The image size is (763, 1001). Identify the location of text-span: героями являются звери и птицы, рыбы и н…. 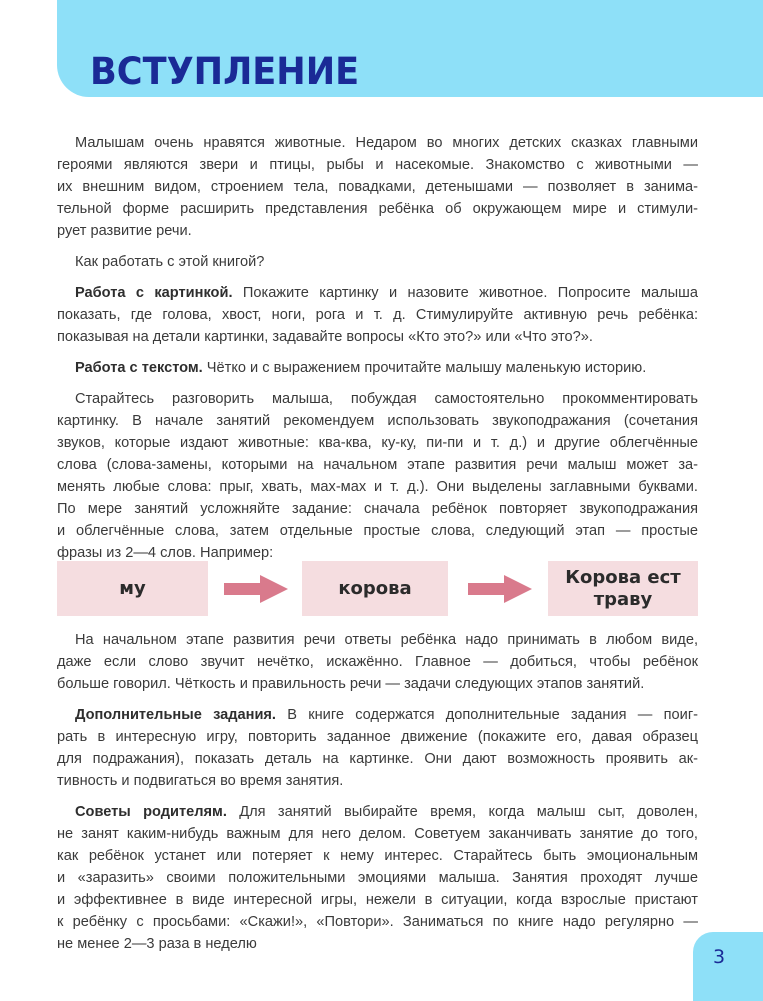
(377, 165).